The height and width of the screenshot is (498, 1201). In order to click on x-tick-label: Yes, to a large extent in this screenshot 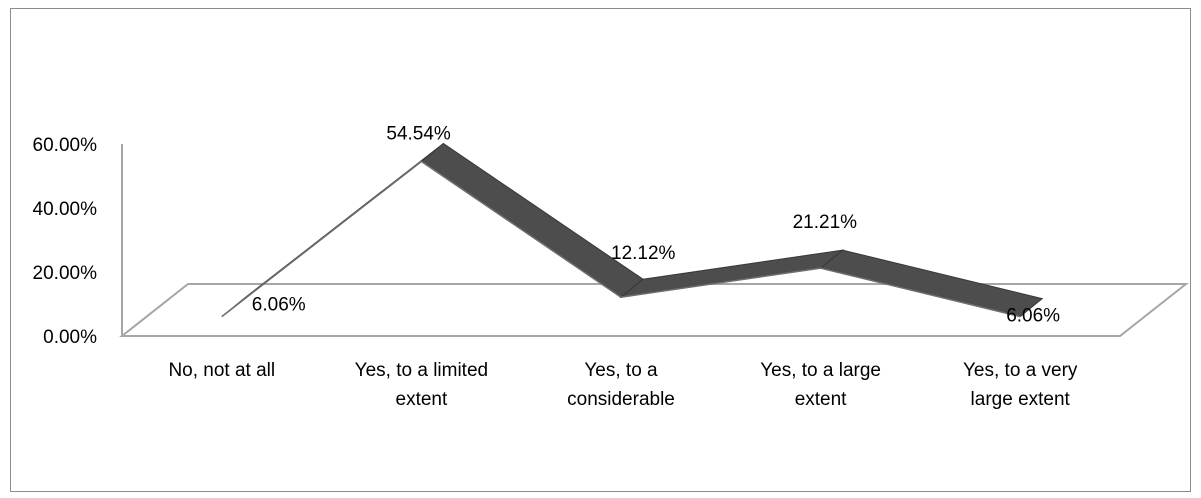, I will do `click(820, 385)`.